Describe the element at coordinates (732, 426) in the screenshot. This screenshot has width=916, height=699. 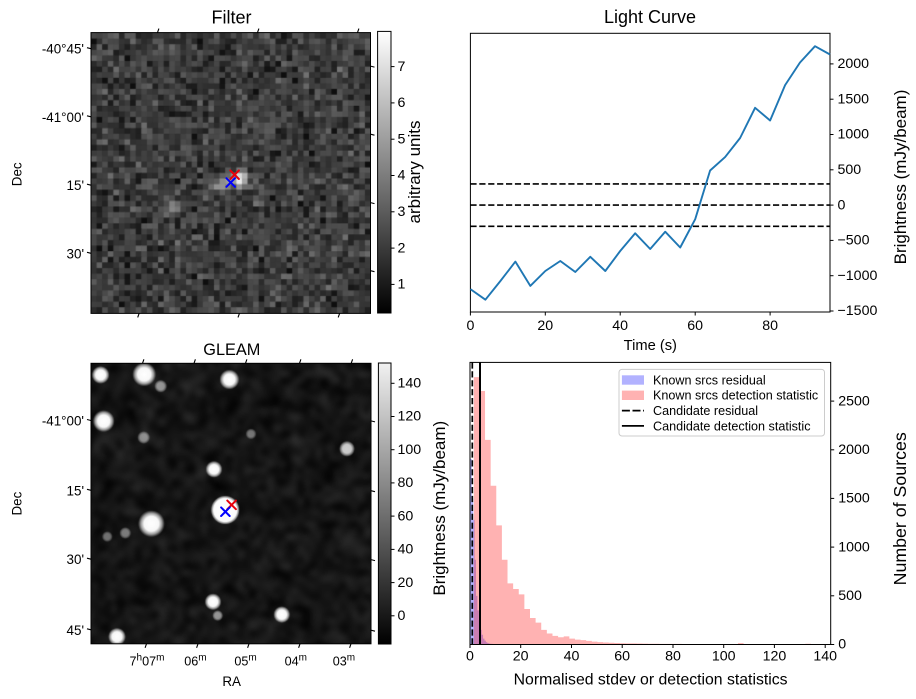
I see `svg-text: Candidate detection statistic` at that location.